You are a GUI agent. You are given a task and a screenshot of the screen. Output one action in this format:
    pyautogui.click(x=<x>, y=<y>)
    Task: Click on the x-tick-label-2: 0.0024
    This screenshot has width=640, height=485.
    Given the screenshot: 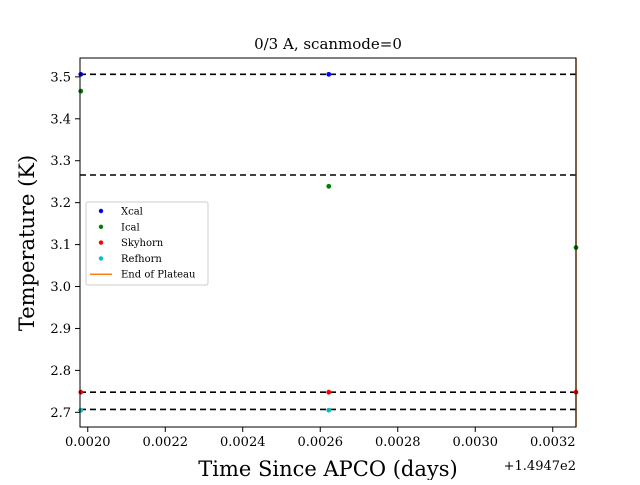 What is the action you would take?
    pyautogui.click(x=243, y=442)
    